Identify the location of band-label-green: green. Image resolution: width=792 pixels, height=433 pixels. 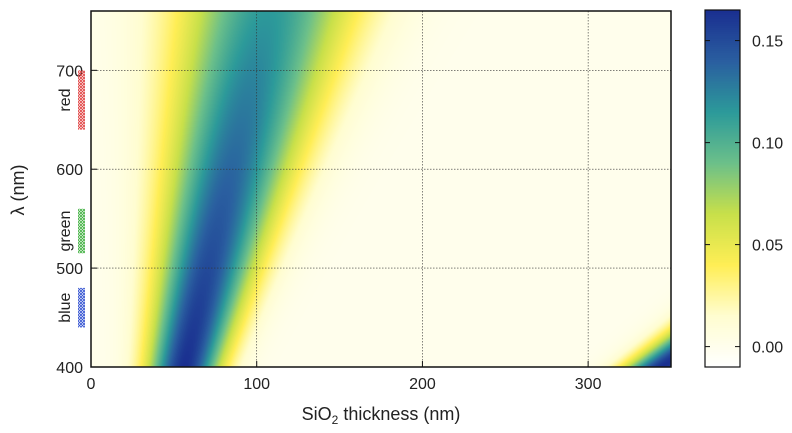
(65, 231).